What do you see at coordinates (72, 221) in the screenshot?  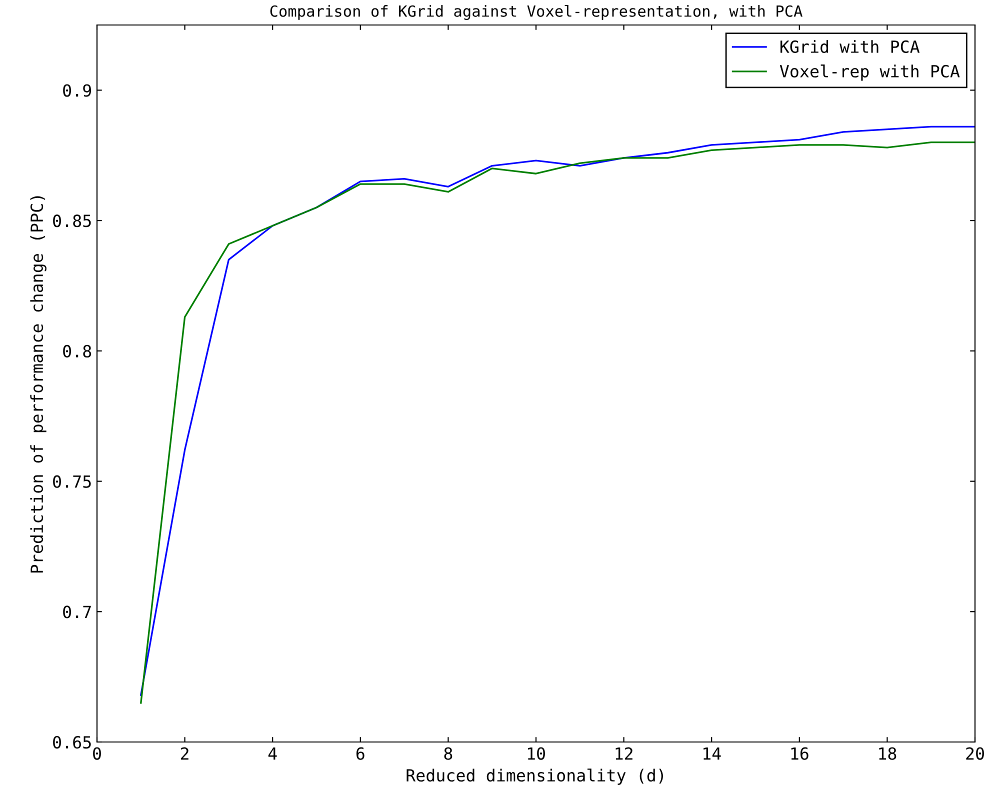 I see `y-tick-label: 0.85` at bounding box center [72, 221].